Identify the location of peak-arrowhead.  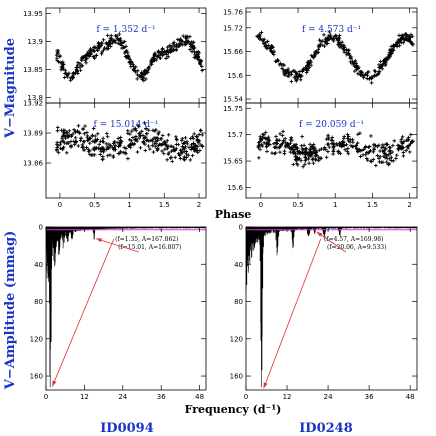
(265, 385).